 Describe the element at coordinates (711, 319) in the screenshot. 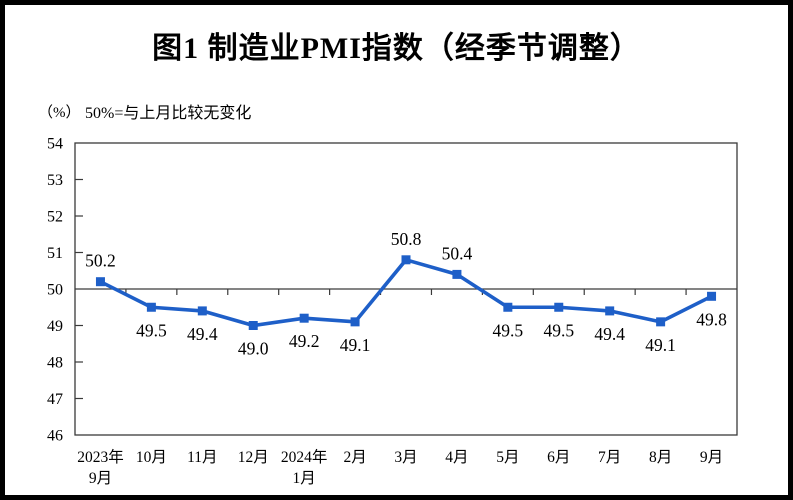

I see `data-point-label: 49.8` at that location.